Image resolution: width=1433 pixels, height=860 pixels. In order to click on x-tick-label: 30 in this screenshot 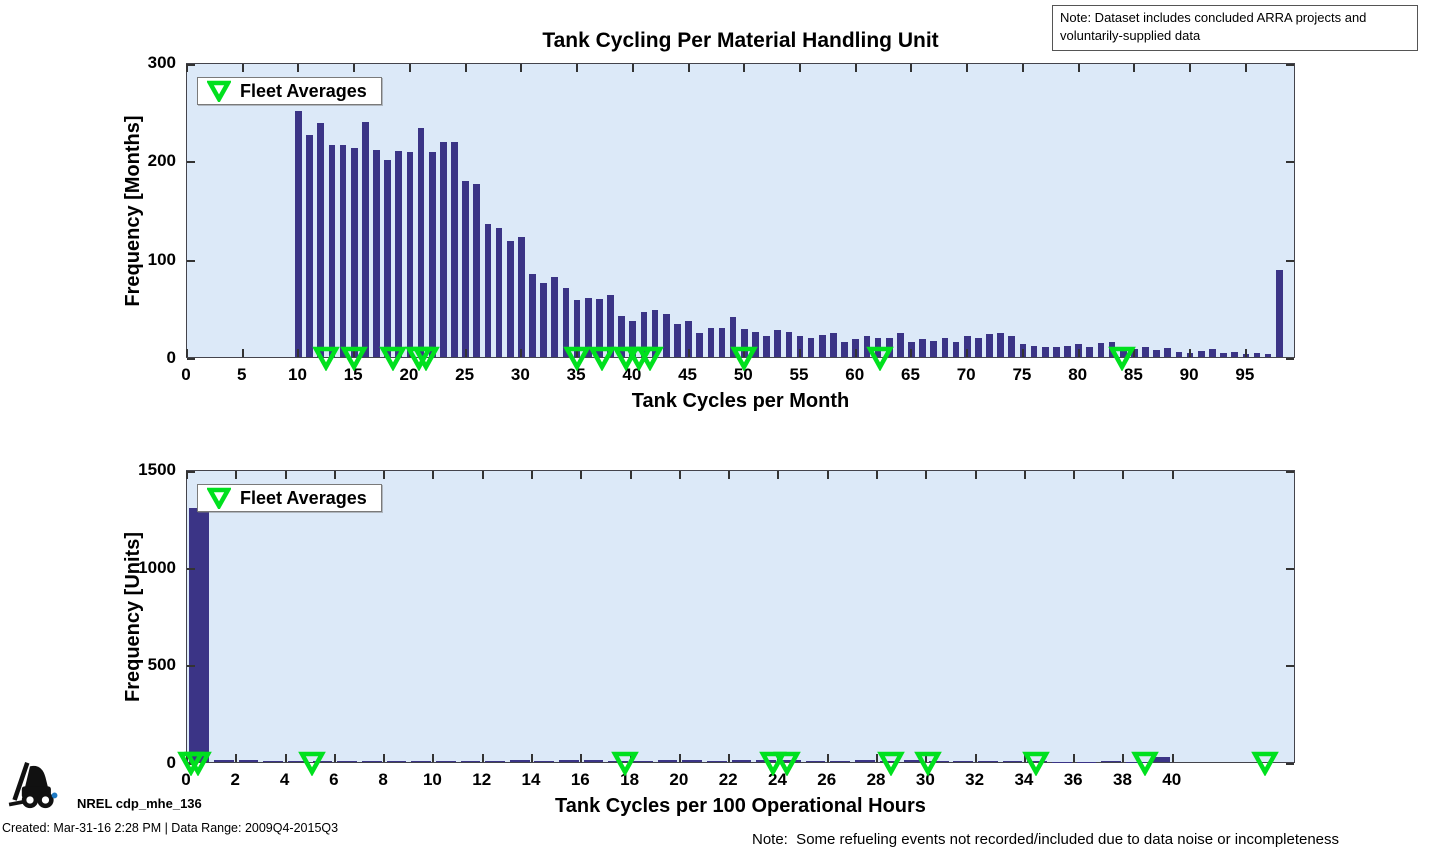, I will do `click(520, 374)`.